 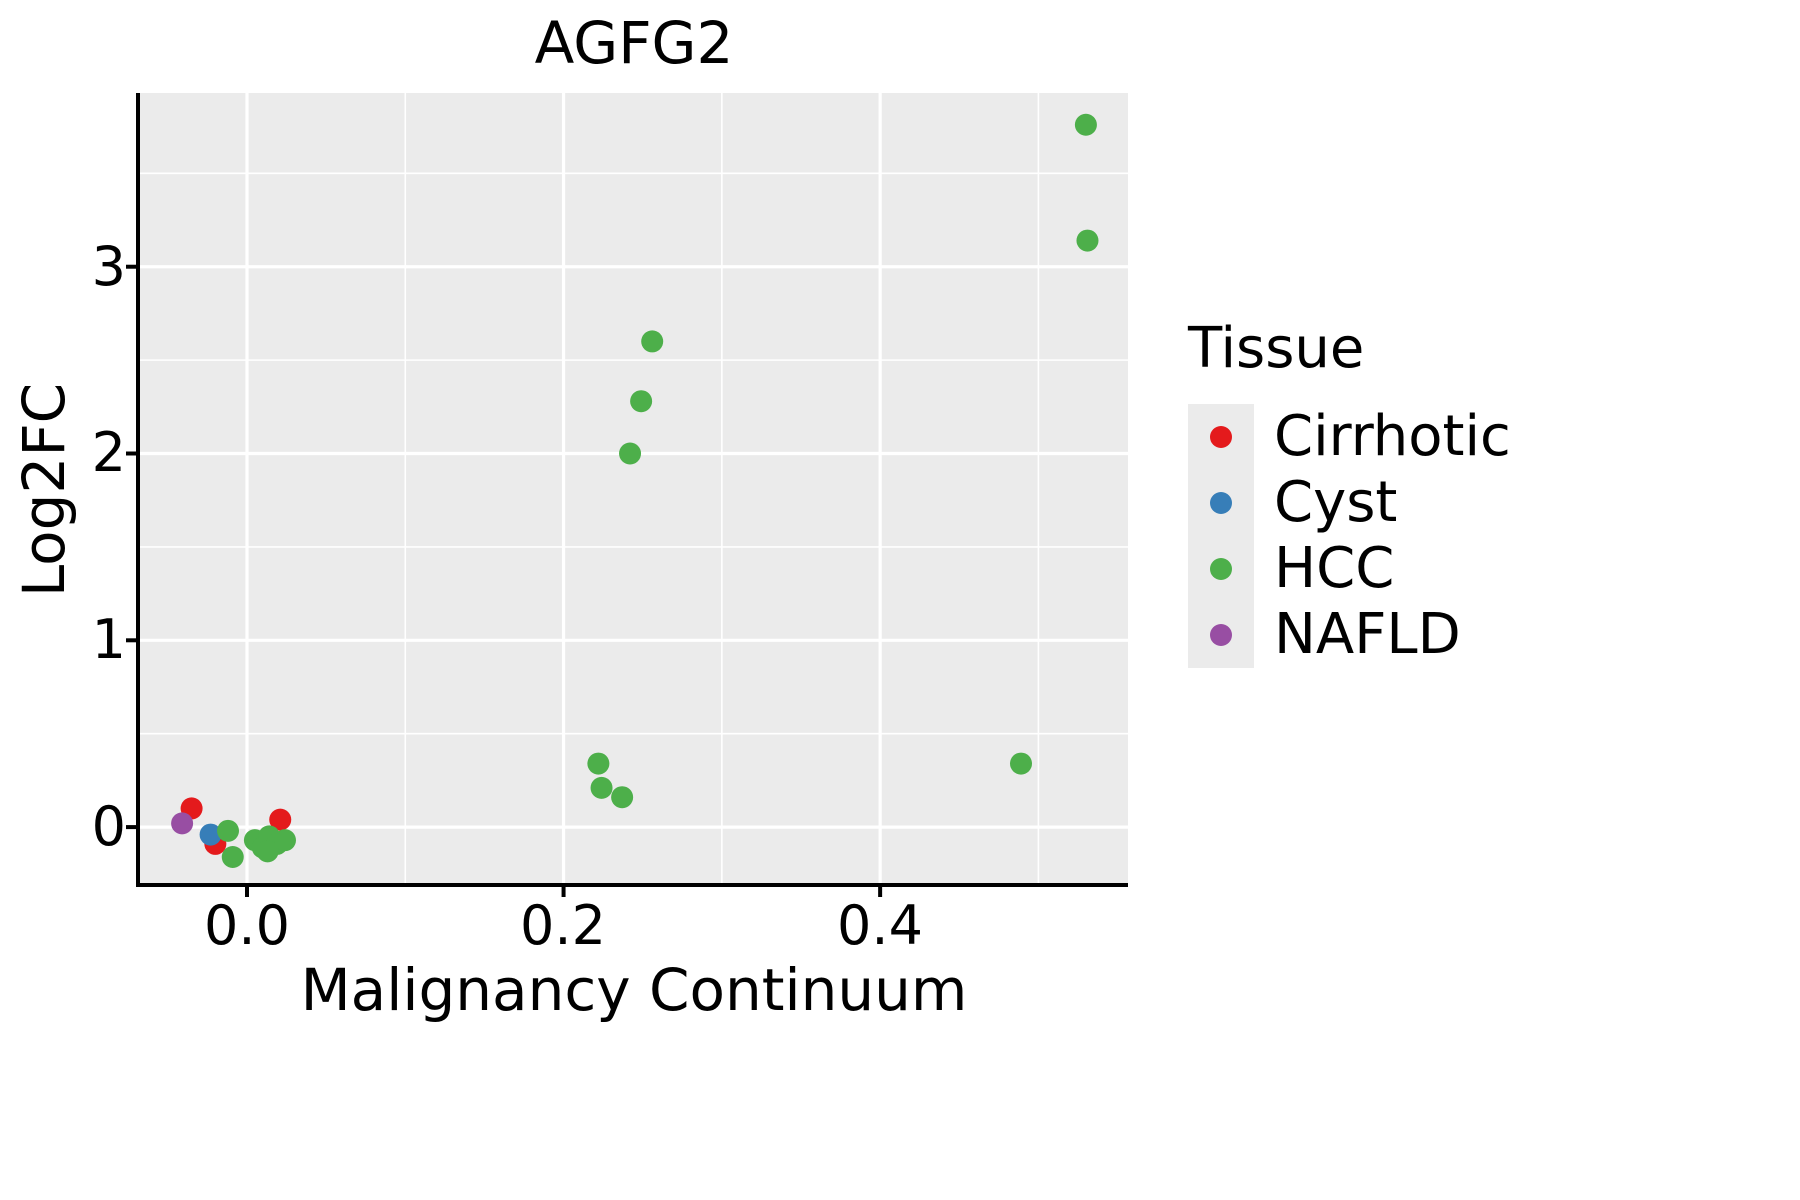 I want to click on nafld-dot-icon, so click(x=1221, y=635).